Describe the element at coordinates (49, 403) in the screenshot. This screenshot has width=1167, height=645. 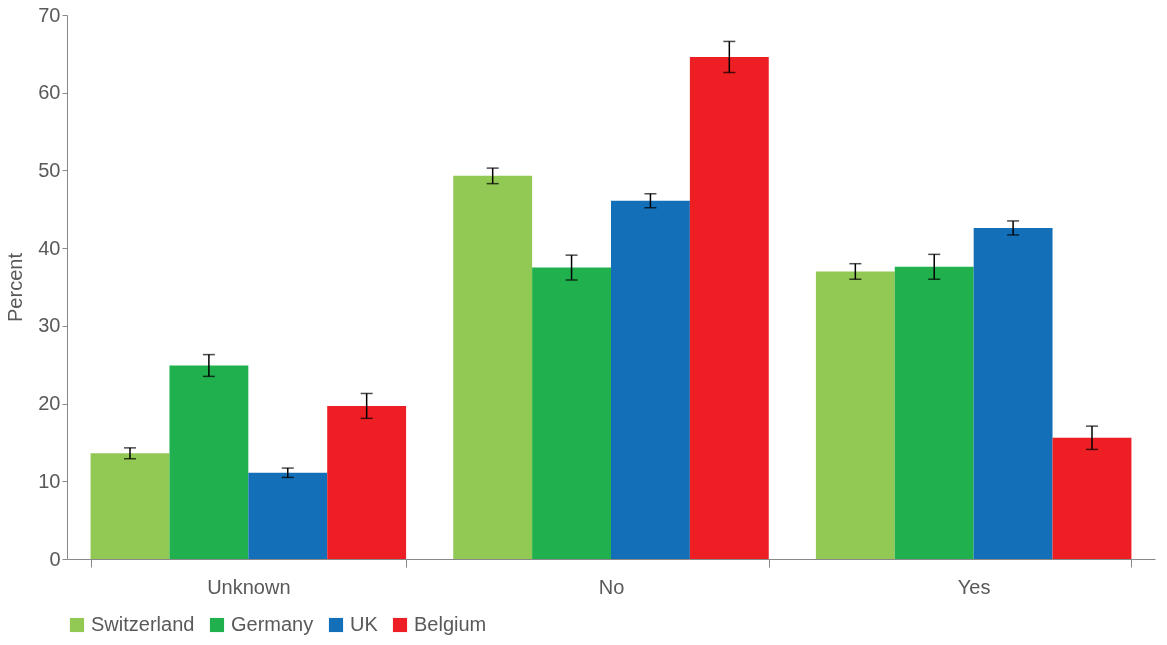
I see `y-tick-label: 20` at that location.